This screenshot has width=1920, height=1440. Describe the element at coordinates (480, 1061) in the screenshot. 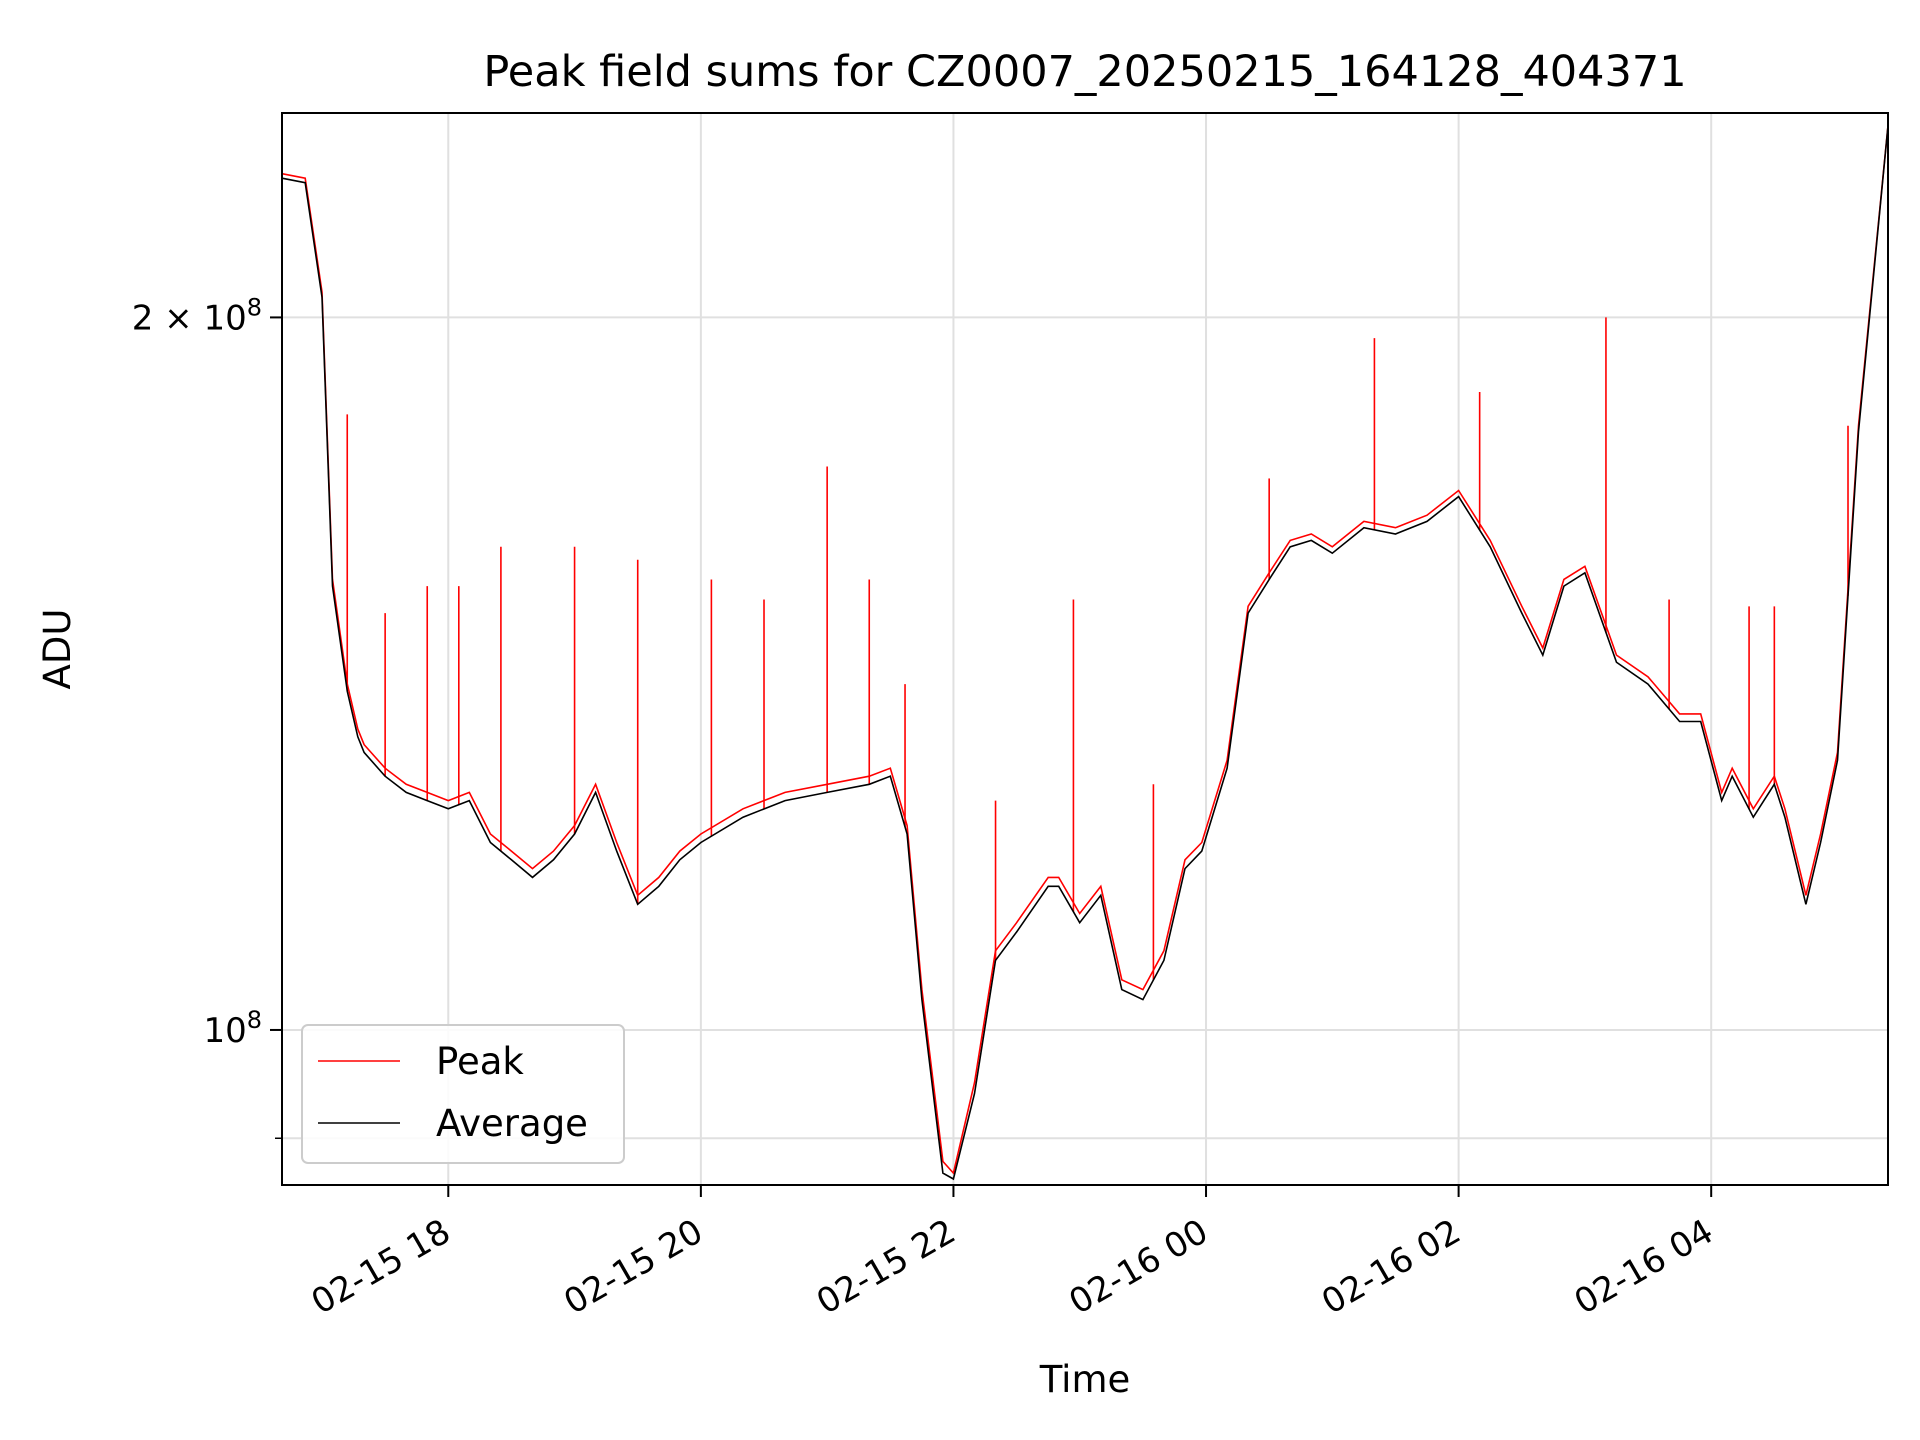

I see `legend-peak-label: Peak` at that location.